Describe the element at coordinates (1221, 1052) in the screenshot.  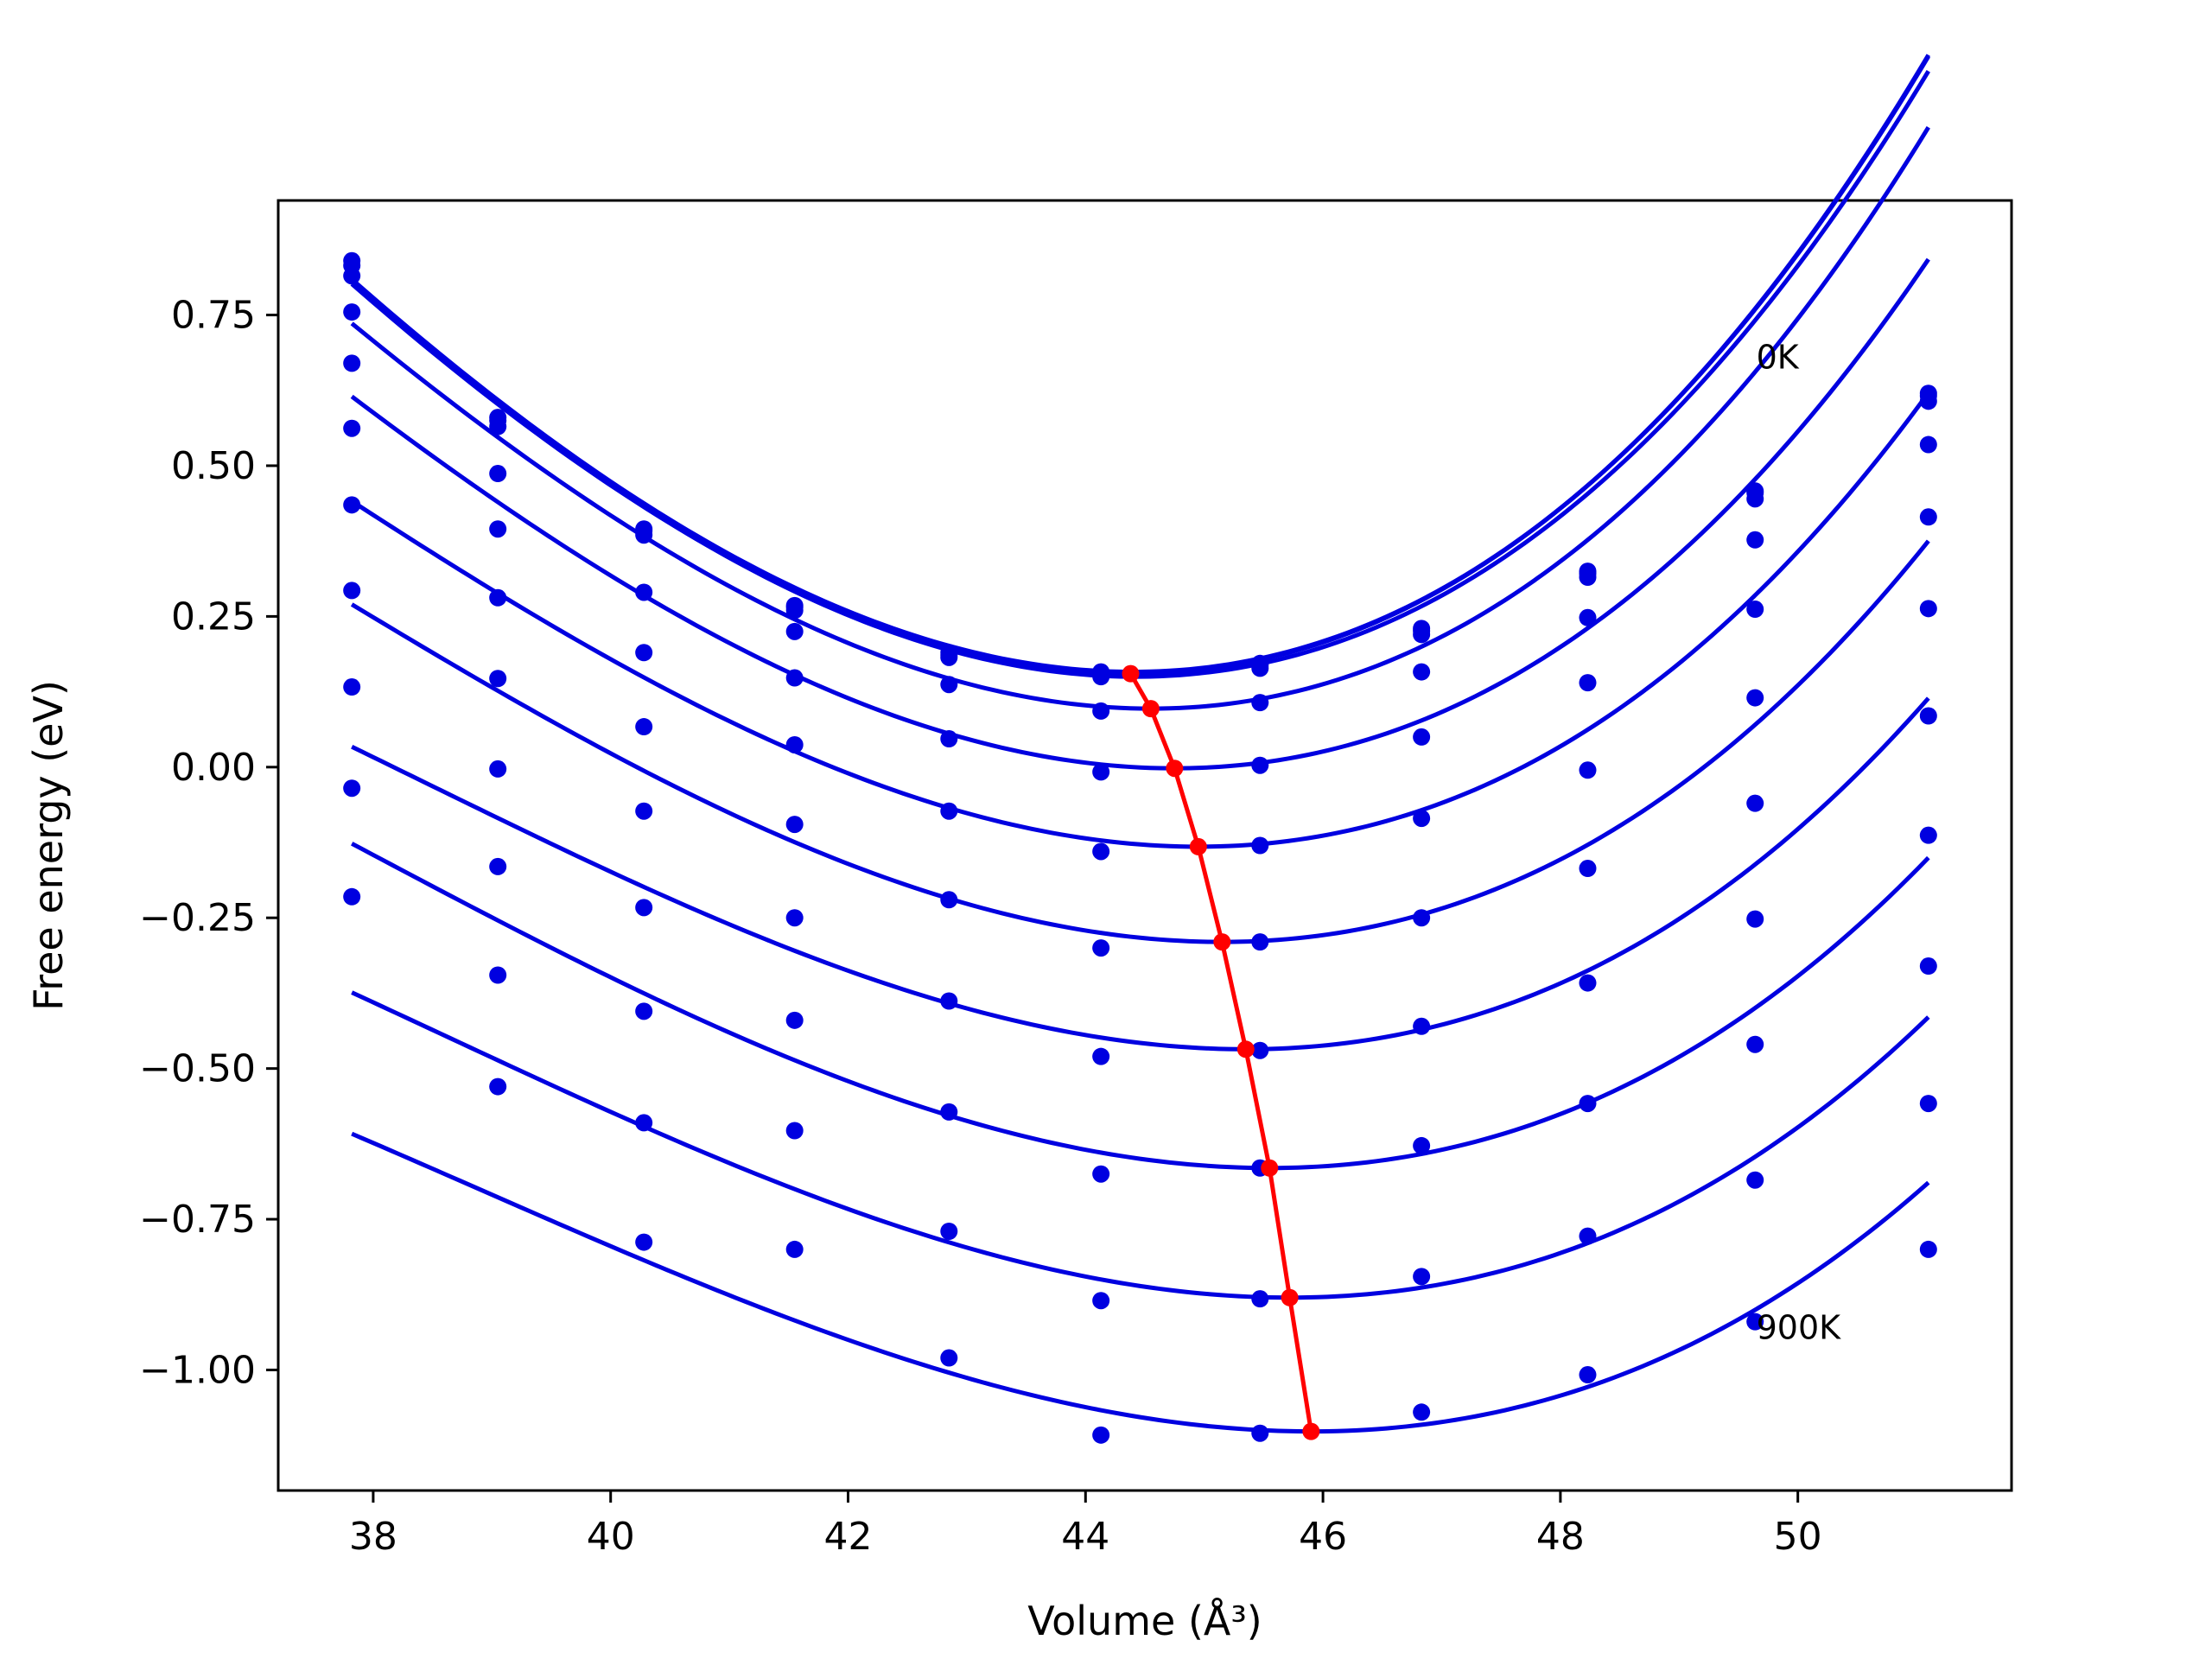
I see `minima-layer` at that location.